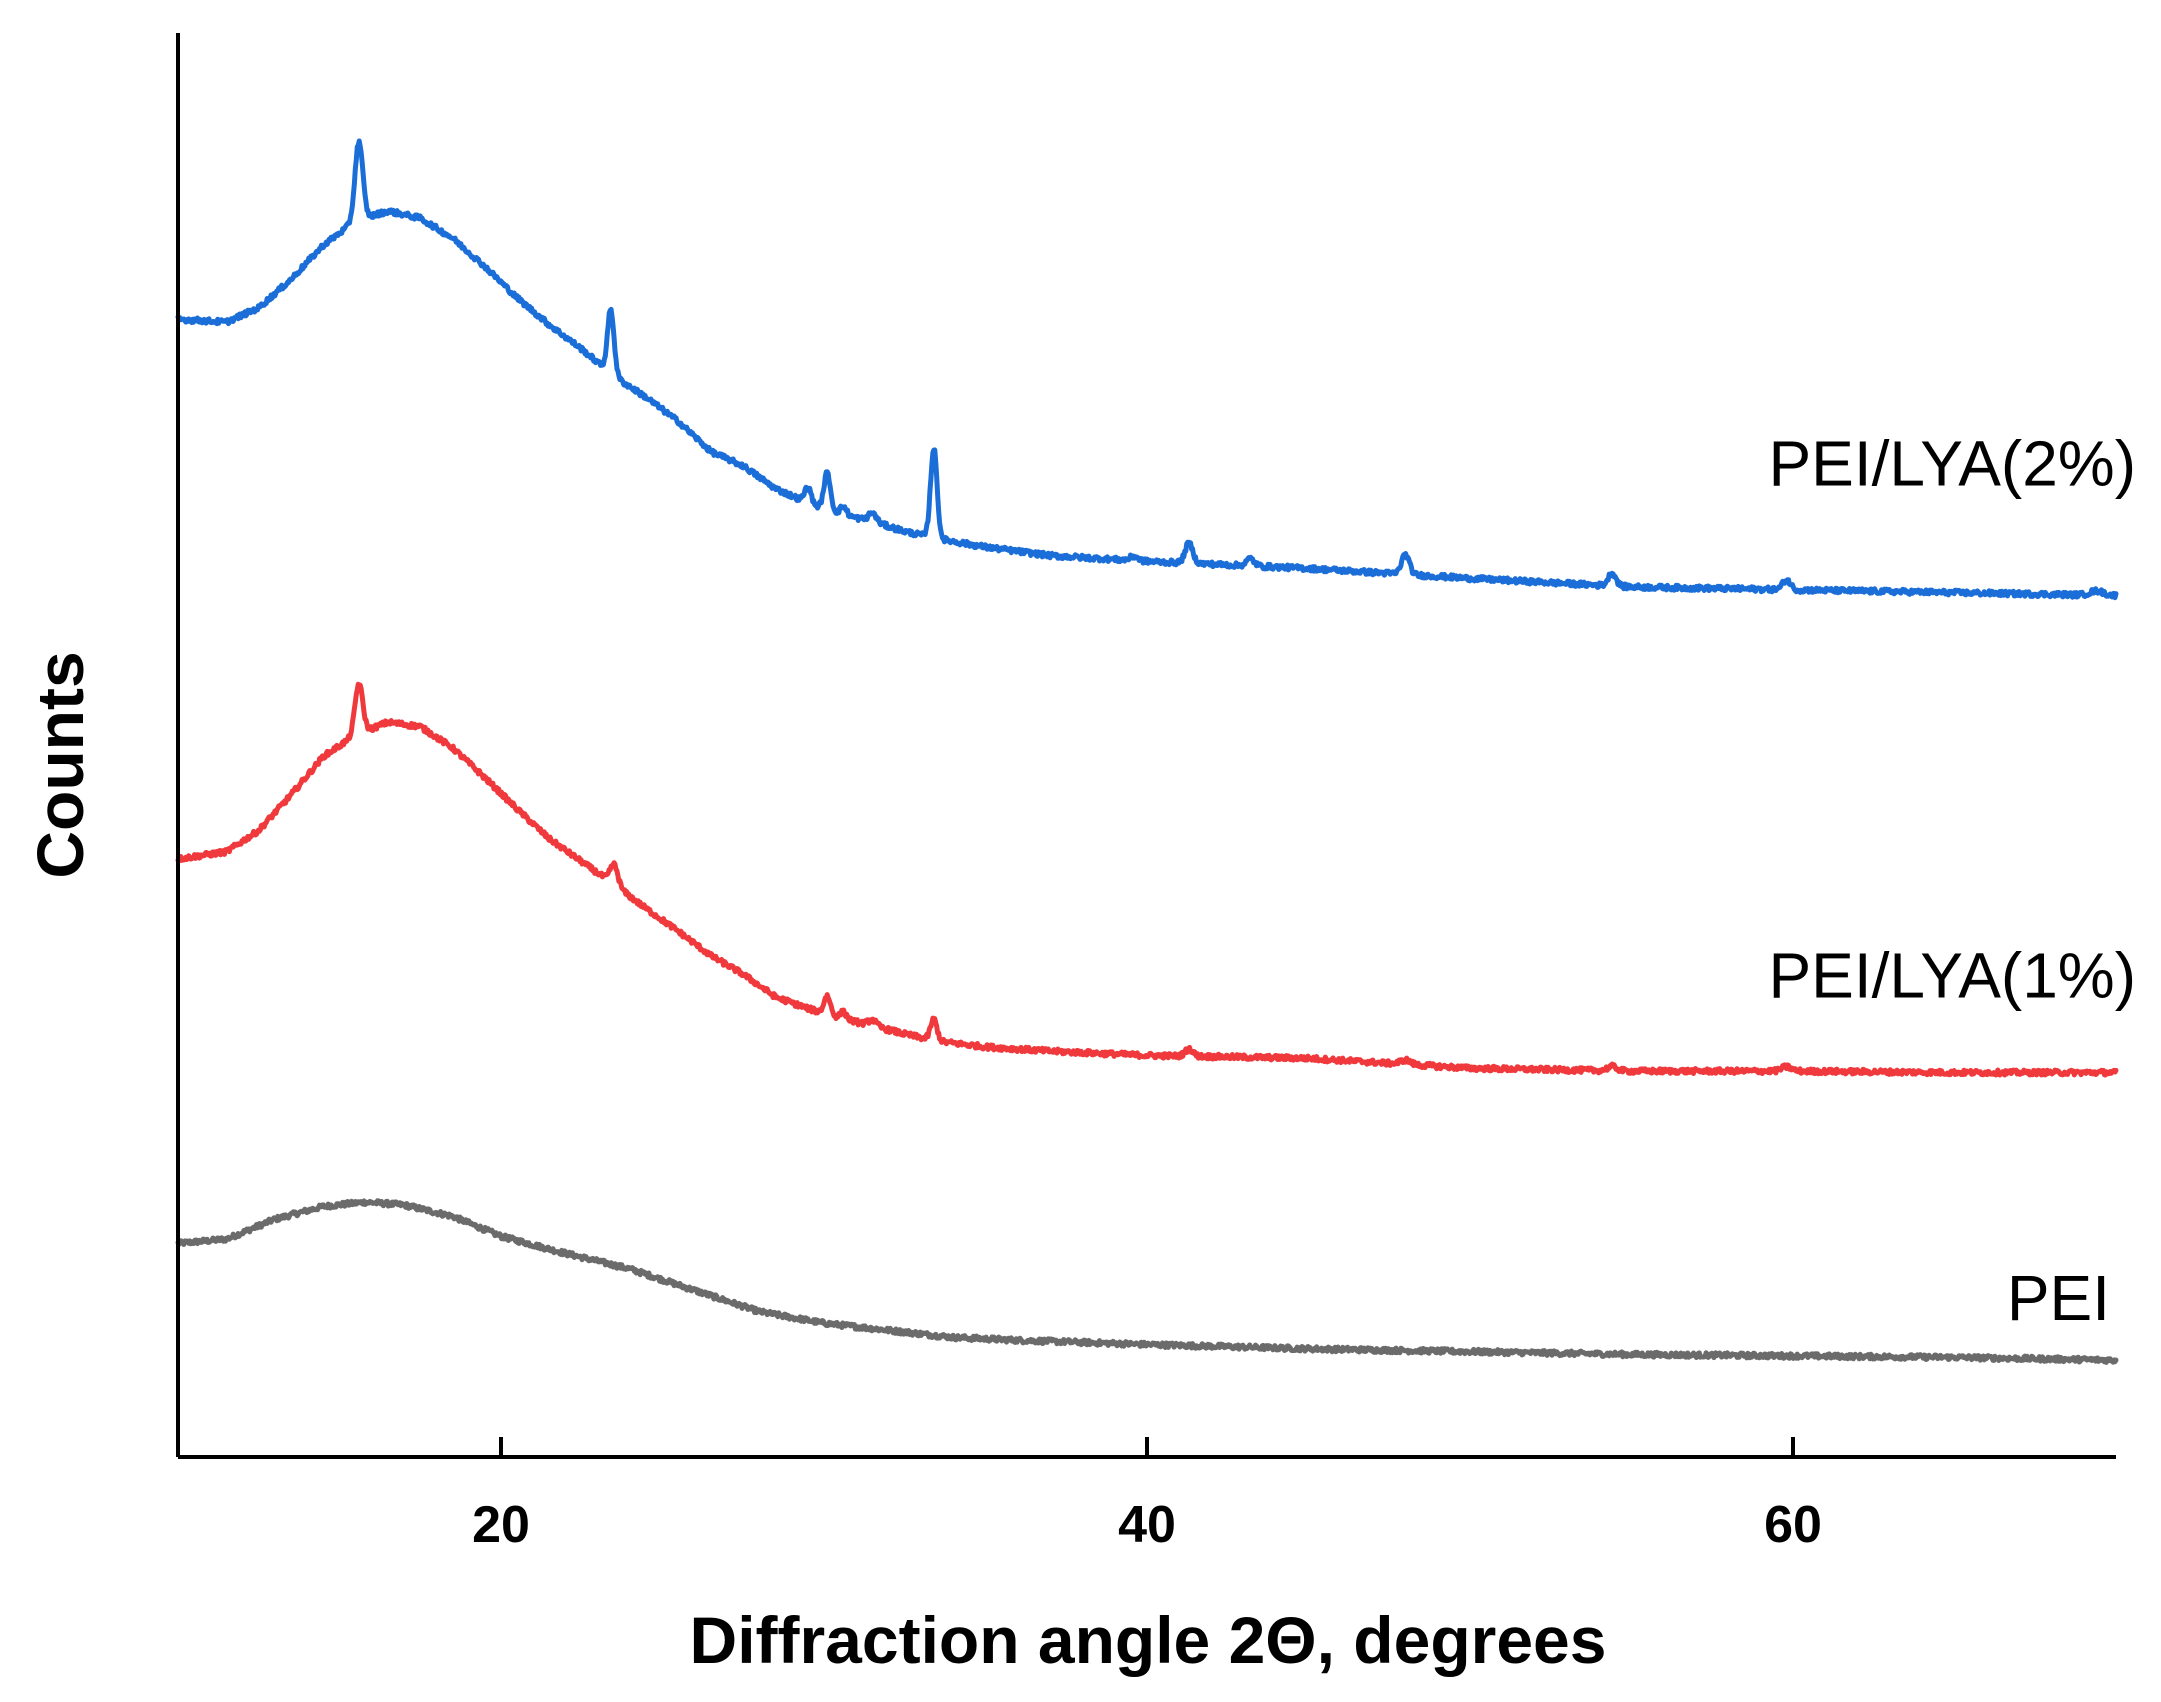 This screenshot has width=2161, height=1702. What do you see at coordinates (1147, 1281) in the screenshot?
I see `series-line-pei` at bounding box center [1147, 1281].